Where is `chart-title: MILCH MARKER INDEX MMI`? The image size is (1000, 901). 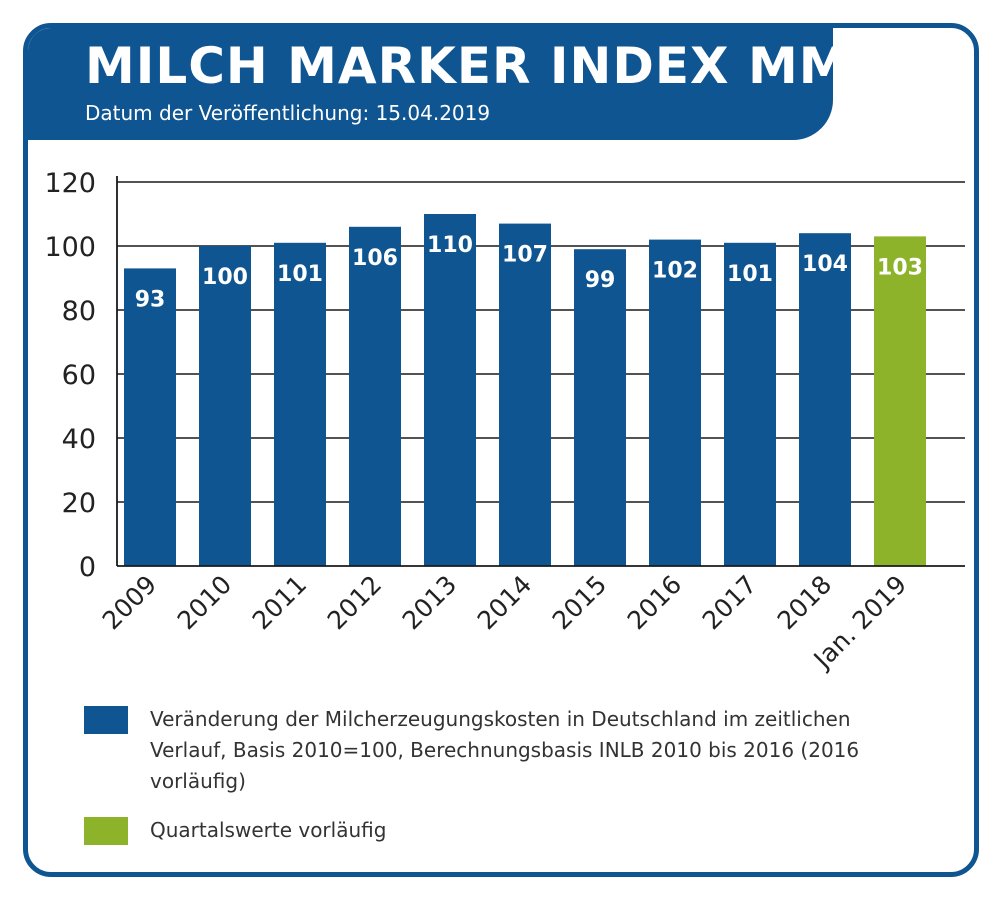 chart-title: MILCH MARKER INDEX MMI is located at coordinates (477, 66).